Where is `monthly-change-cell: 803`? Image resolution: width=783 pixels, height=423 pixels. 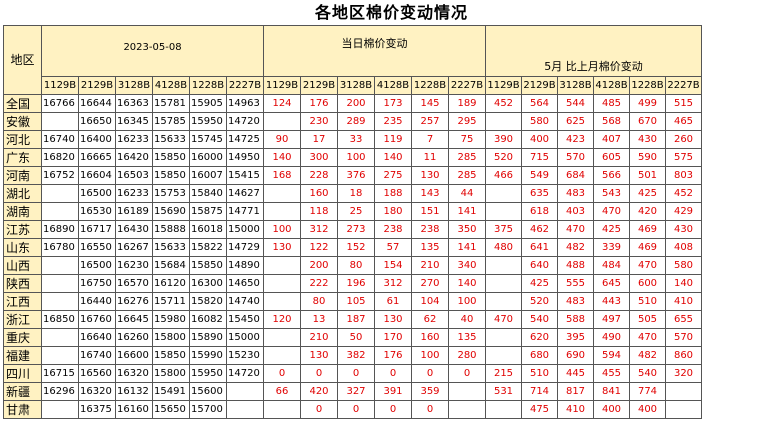 monthly-change-cell: 803 is located at coordinates (683, 175).